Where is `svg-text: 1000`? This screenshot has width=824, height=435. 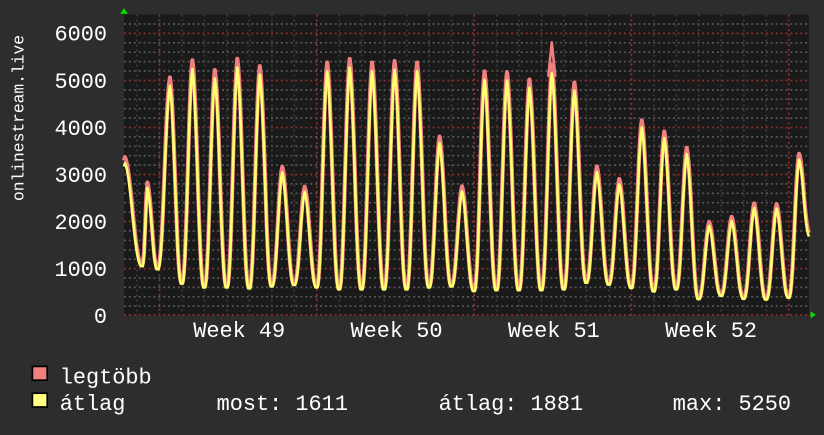 svg-text: 1000 is located at coordinates (80, 270).